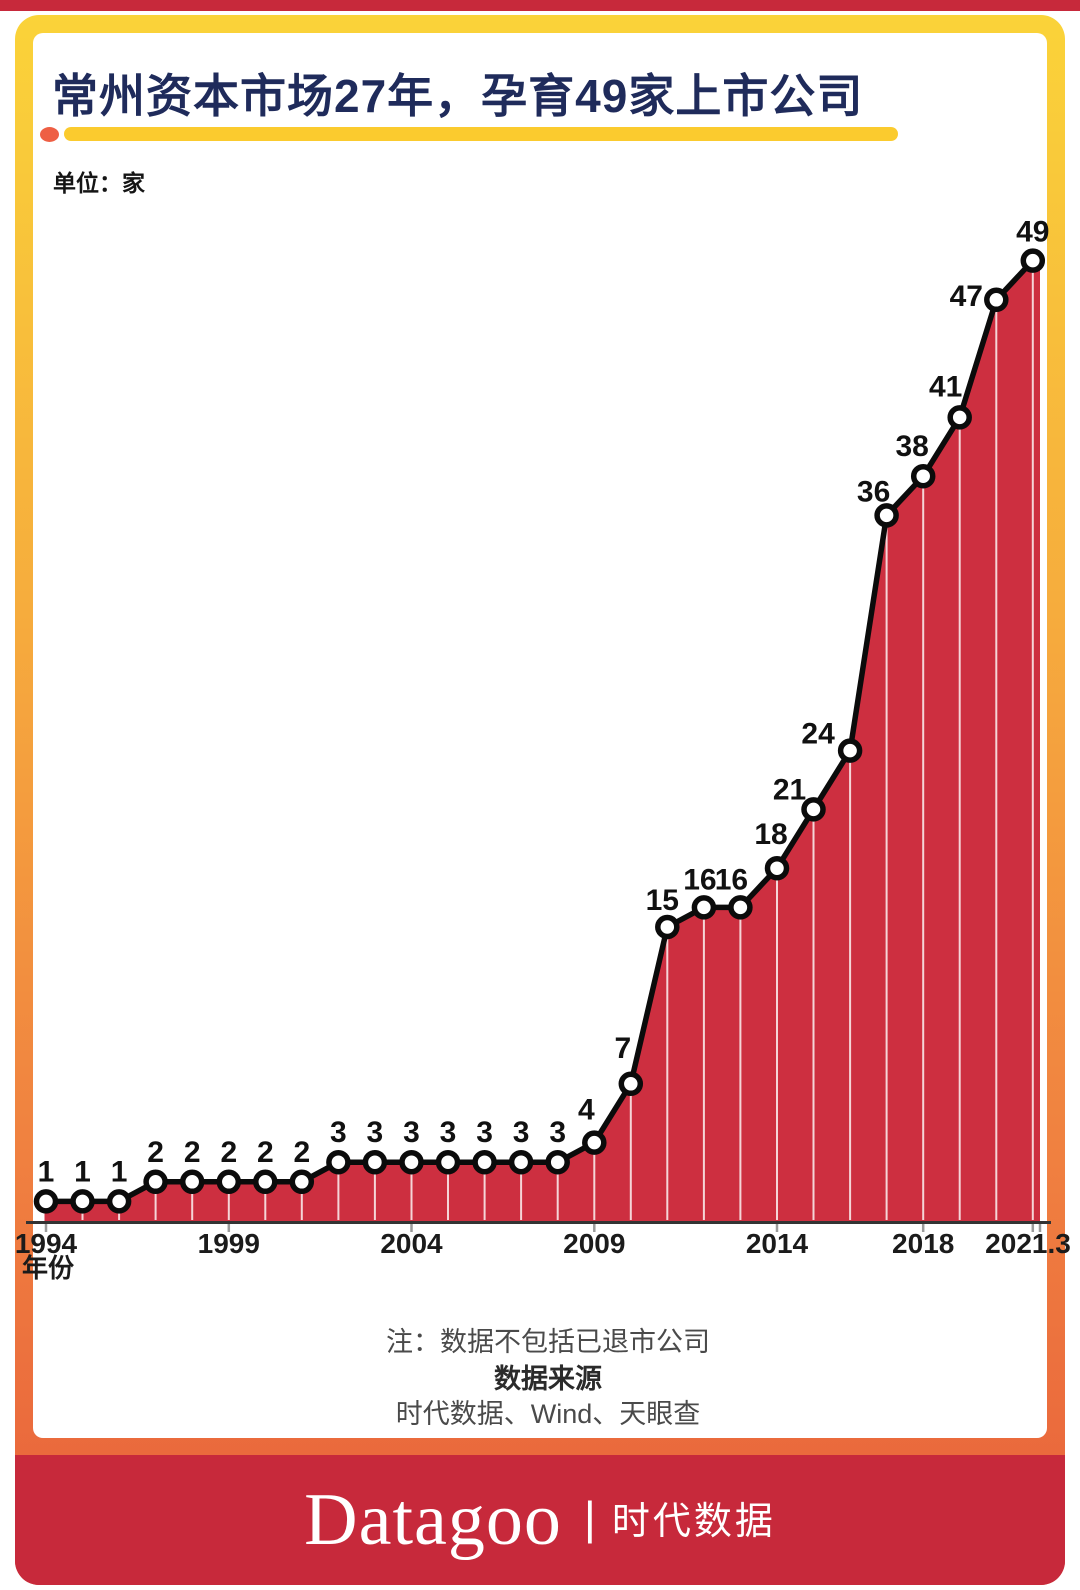  I want to click on brand-banner: Datagoo | 时代数据, so click(540, 1520).